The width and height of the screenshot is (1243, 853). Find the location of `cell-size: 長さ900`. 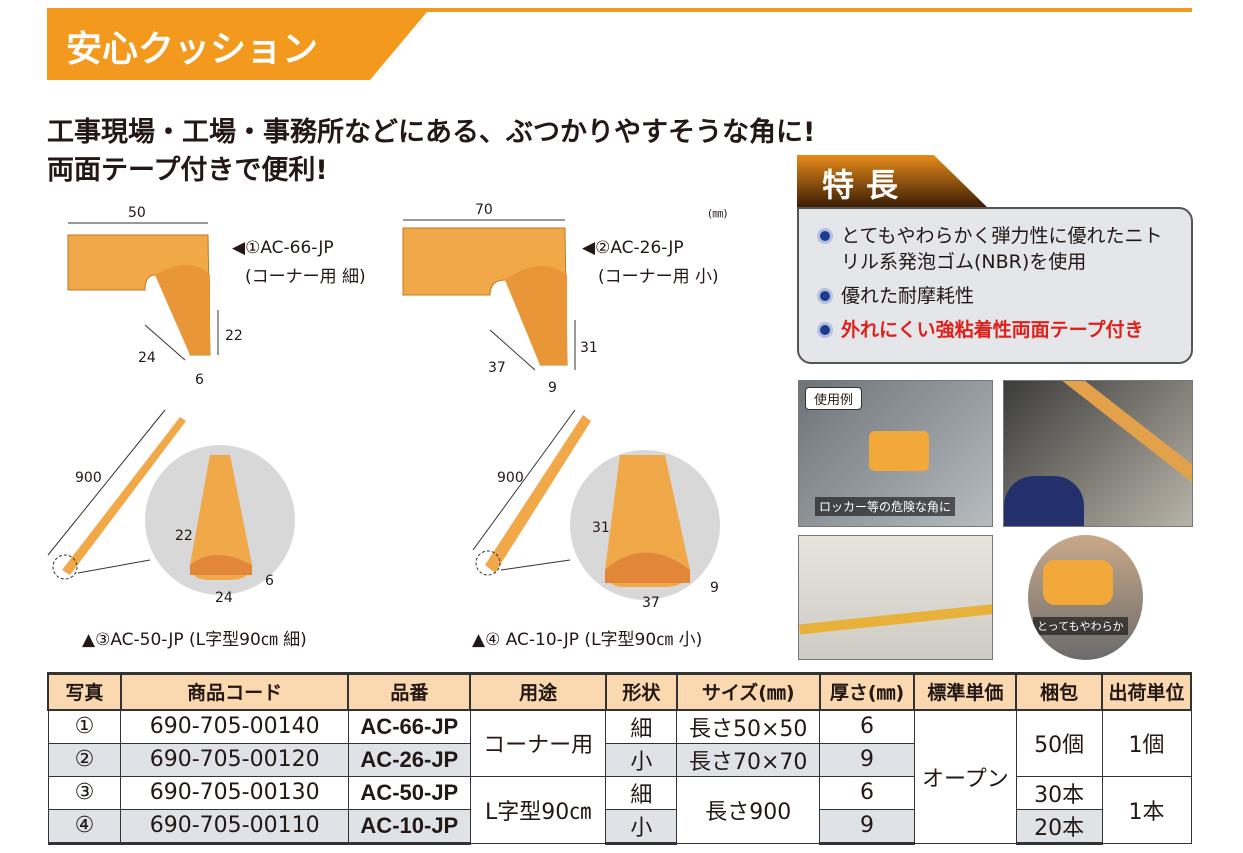

cell-size: 長さ900 is located at coordinates (748, 809).